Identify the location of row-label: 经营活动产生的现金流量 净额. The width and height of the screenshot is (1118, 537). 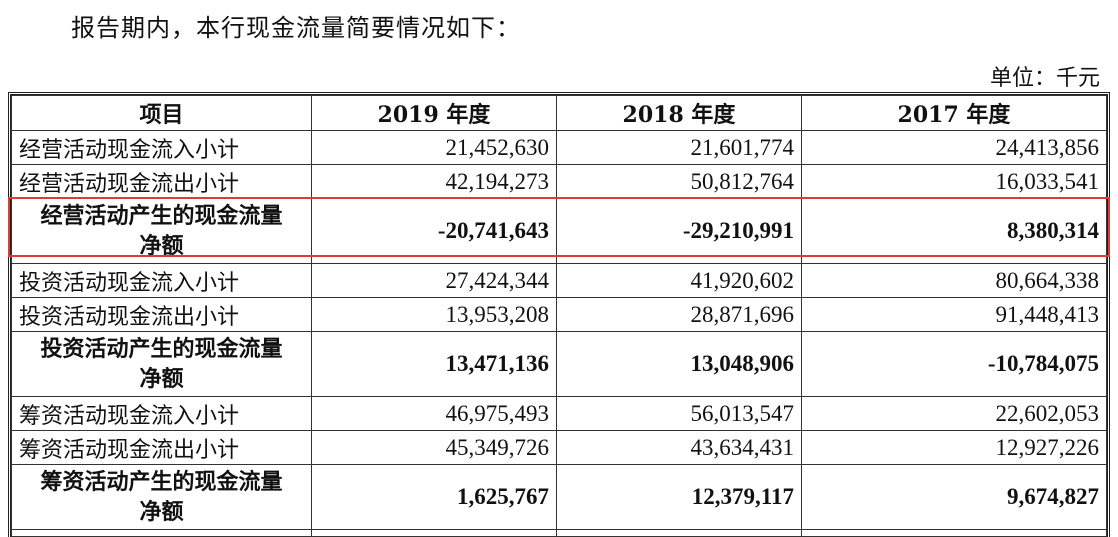
(161, 231).